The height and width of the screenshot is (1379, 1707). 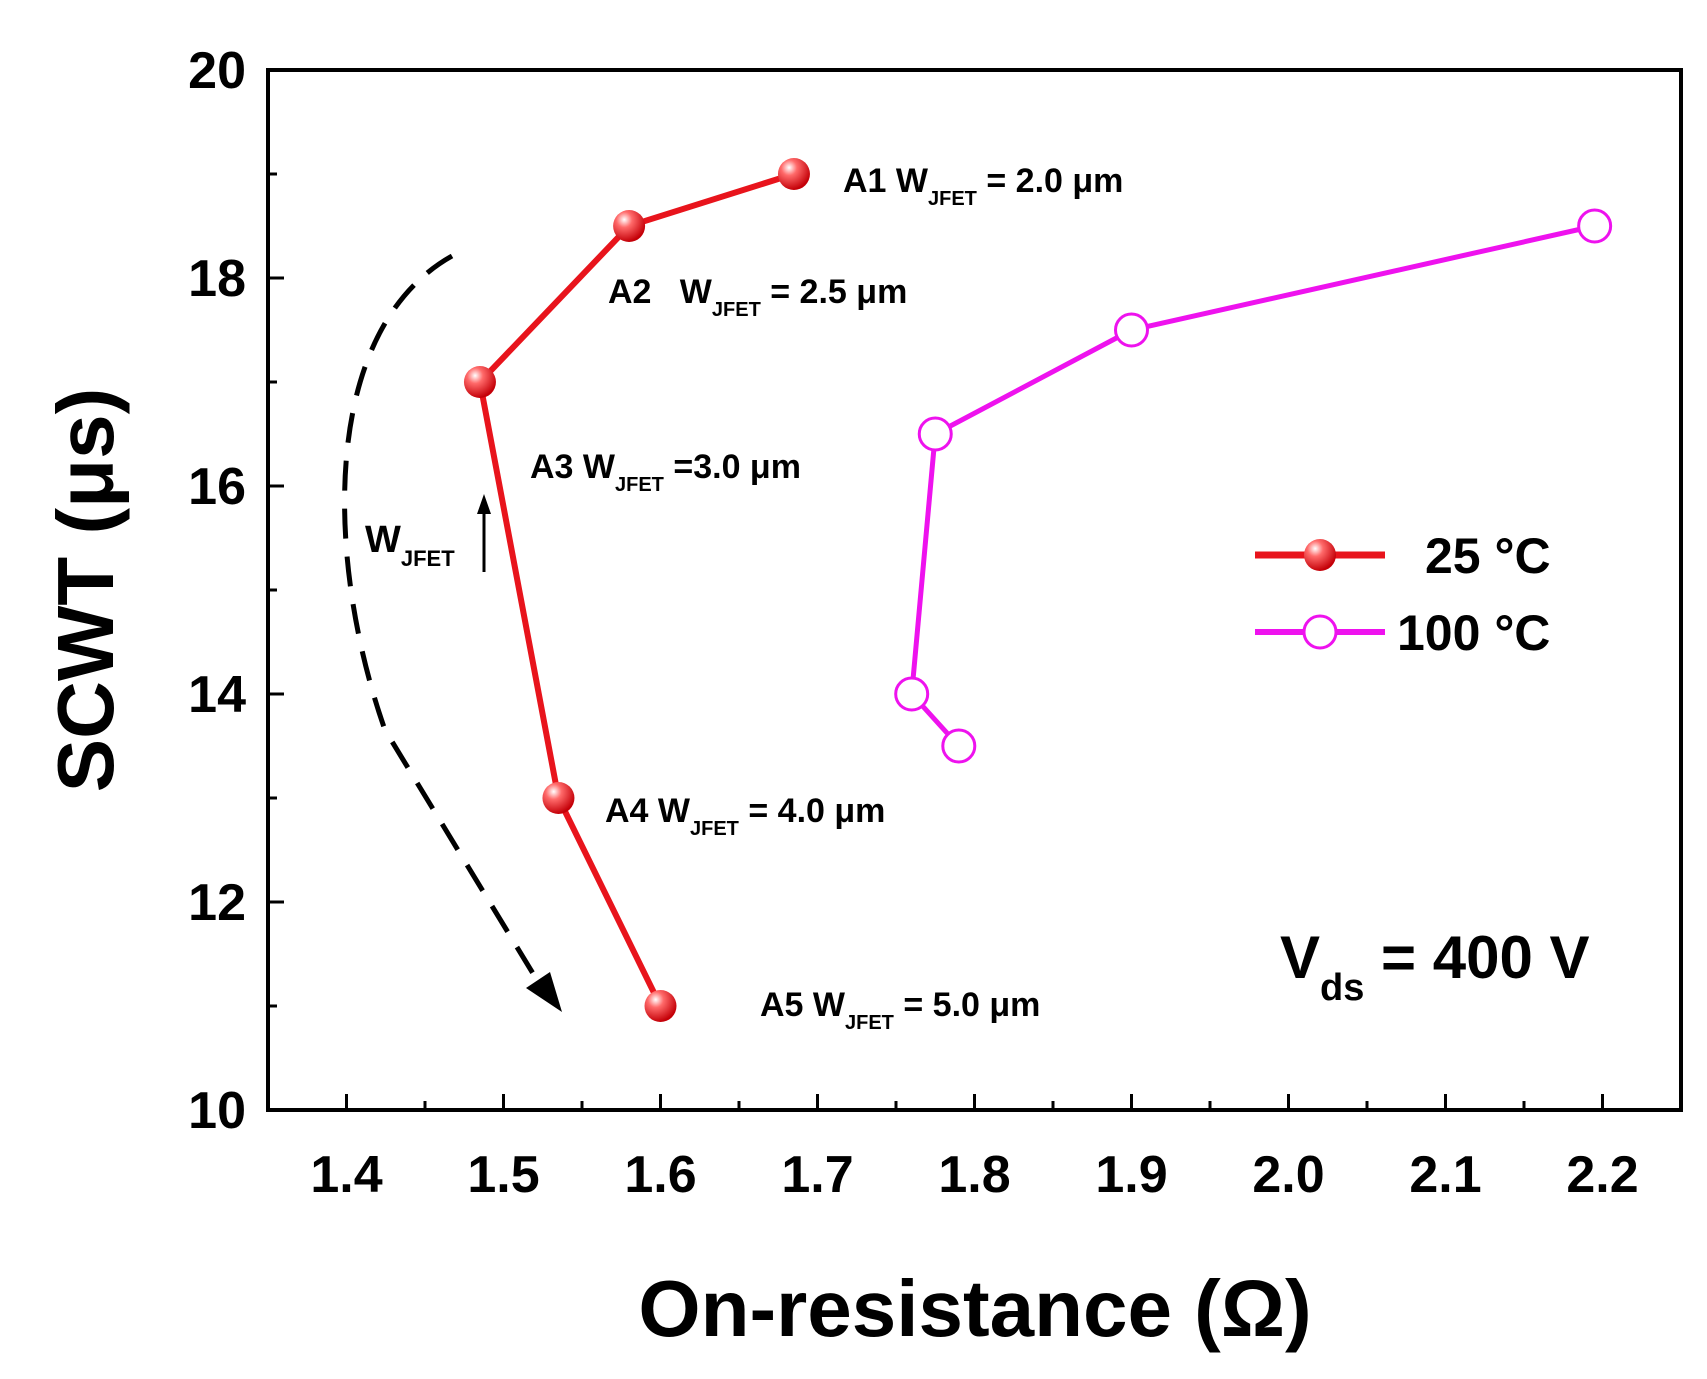 What do you see at coordinates (1602, 1175) in the screenshot?
I see `x-tick-label: 2.2` at bounding box center [1602, 1175].